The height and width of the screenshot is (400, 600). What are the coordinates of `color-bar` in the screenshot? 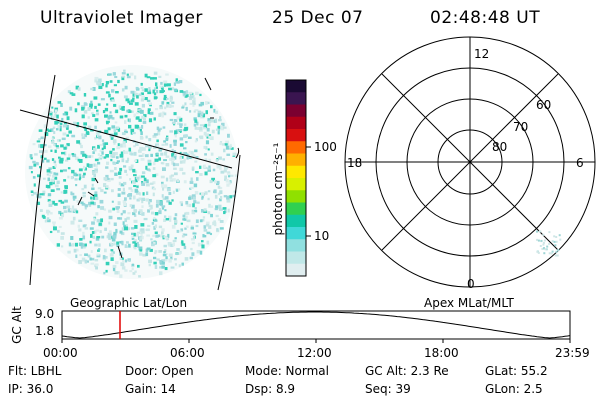 It's located at (298, 178).